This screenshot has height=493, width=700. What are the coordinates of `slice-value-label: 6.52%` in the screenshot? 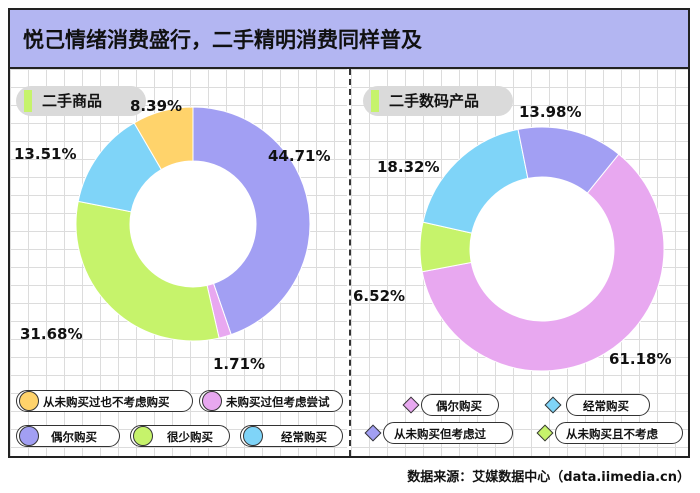 It's located at (379, 296).